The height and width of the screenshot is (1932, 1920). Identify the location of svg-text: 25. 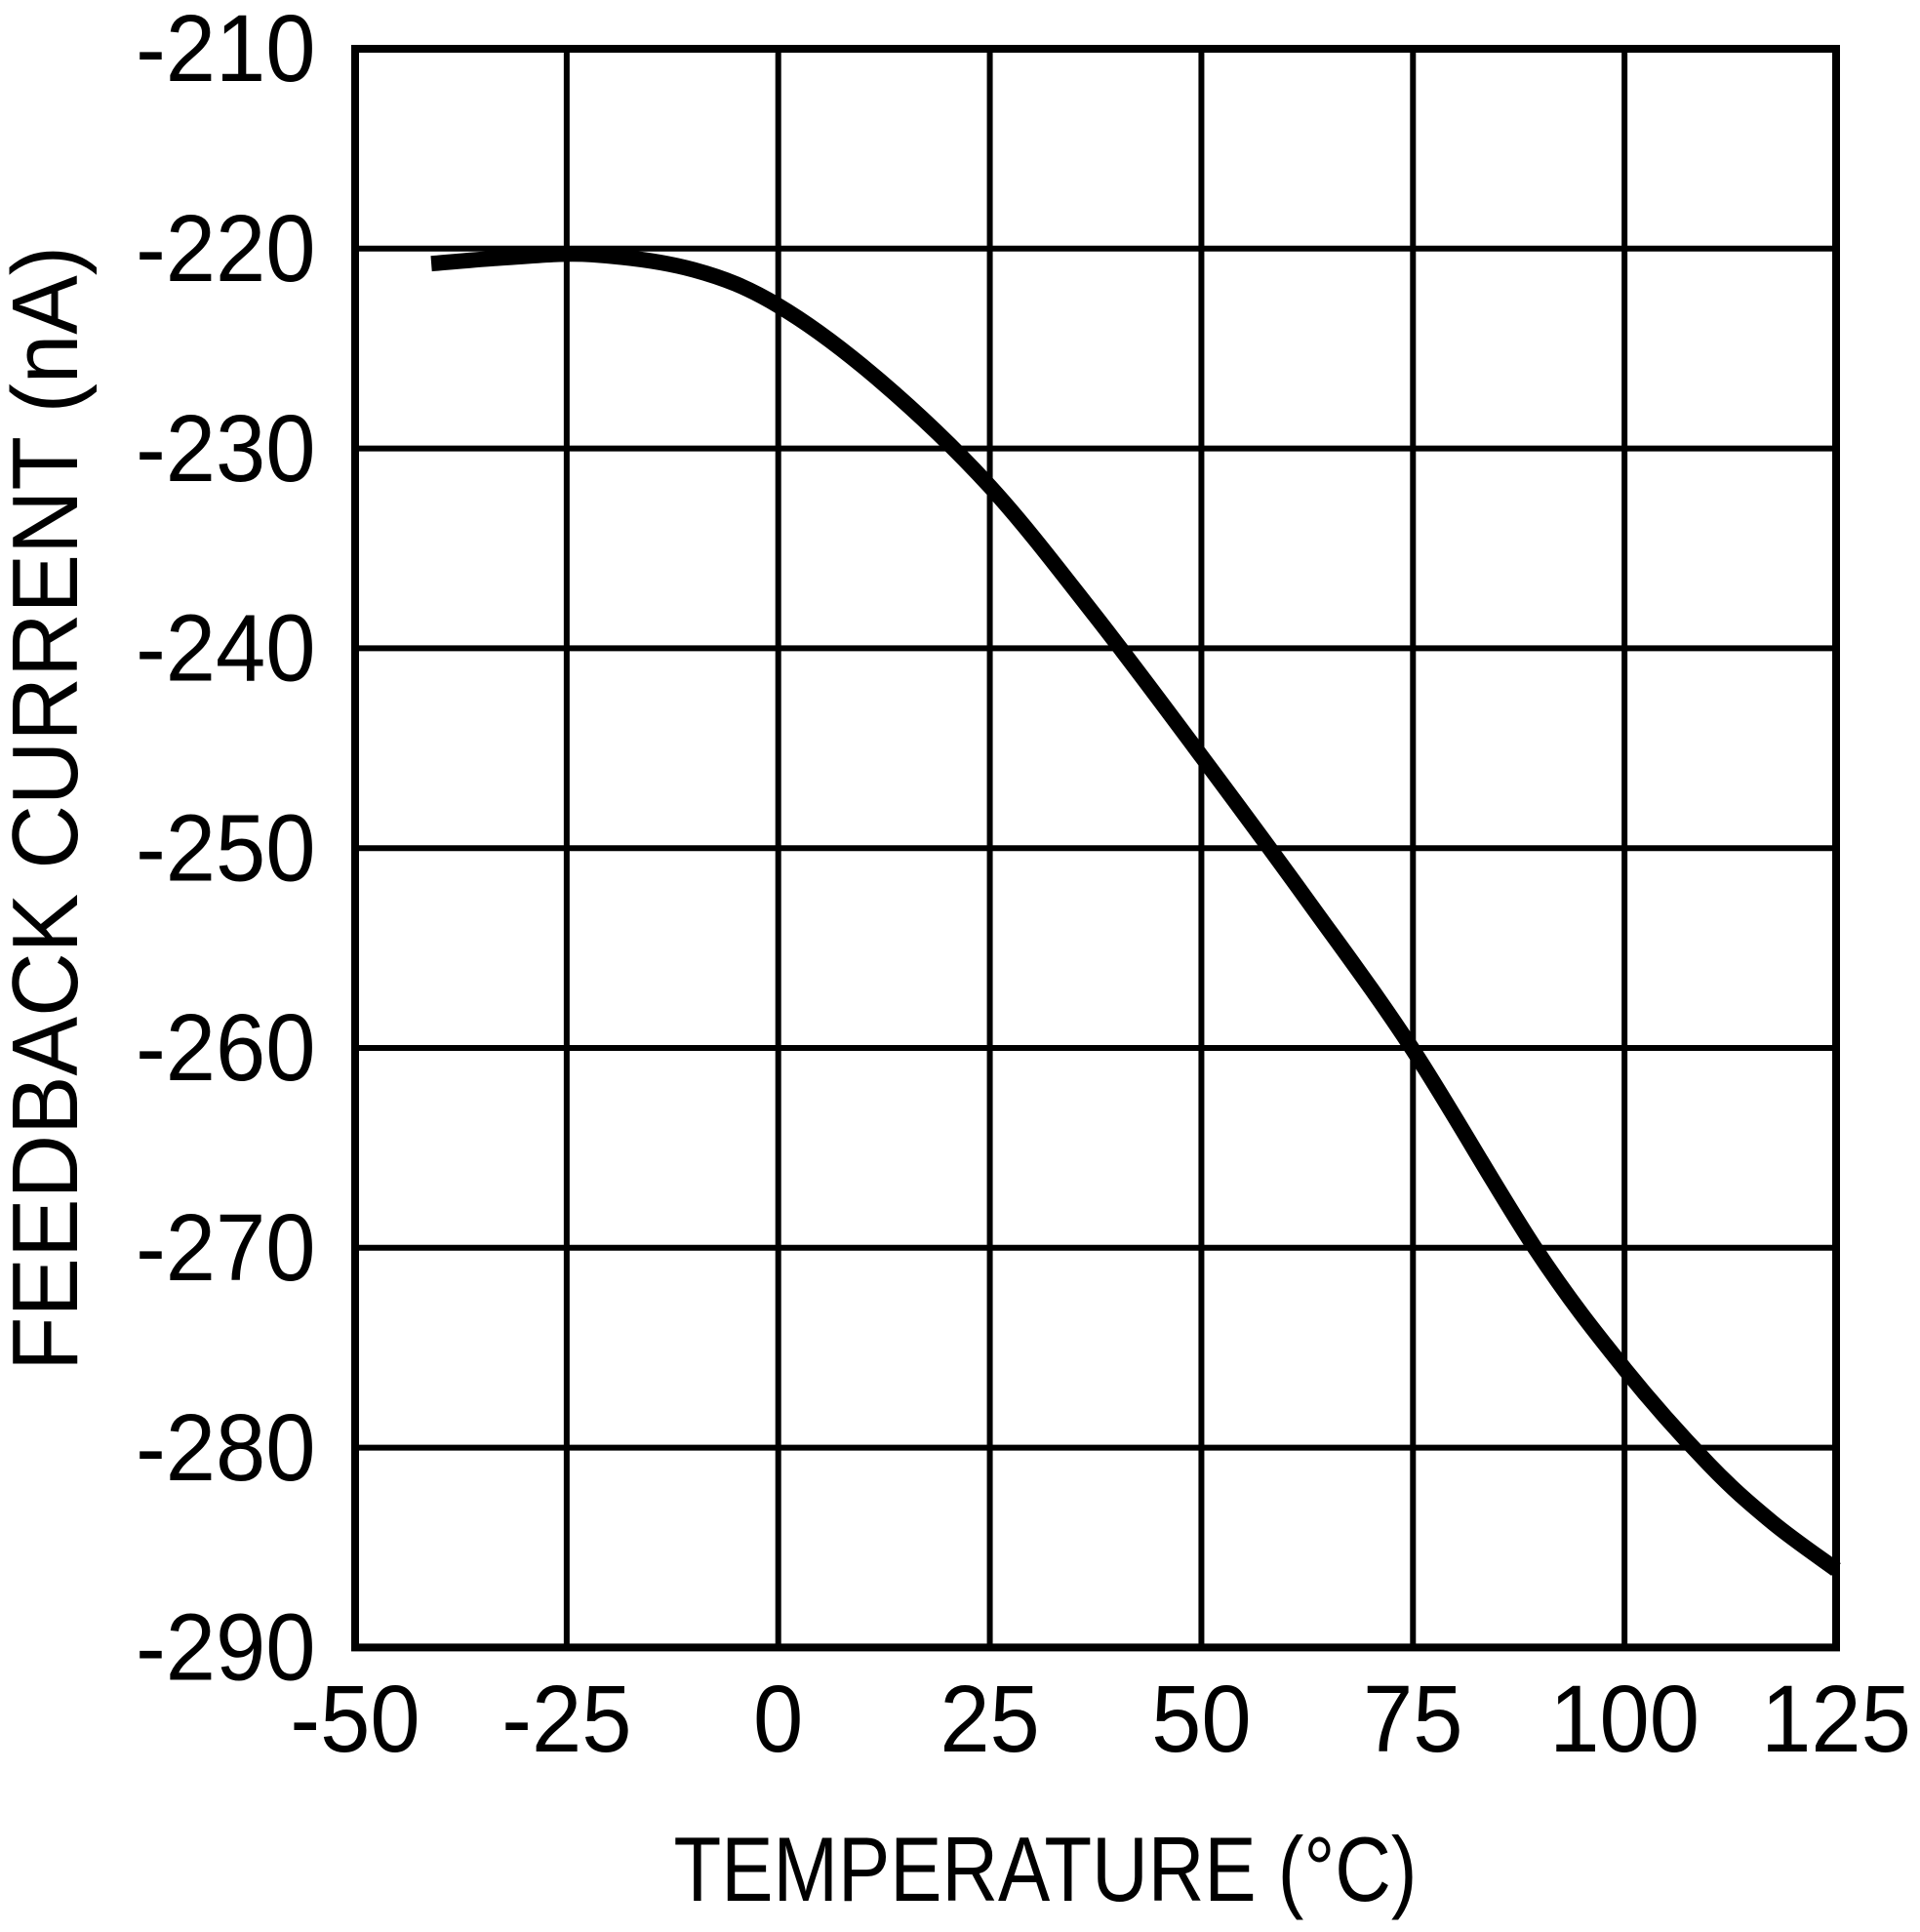
(990, 1719).